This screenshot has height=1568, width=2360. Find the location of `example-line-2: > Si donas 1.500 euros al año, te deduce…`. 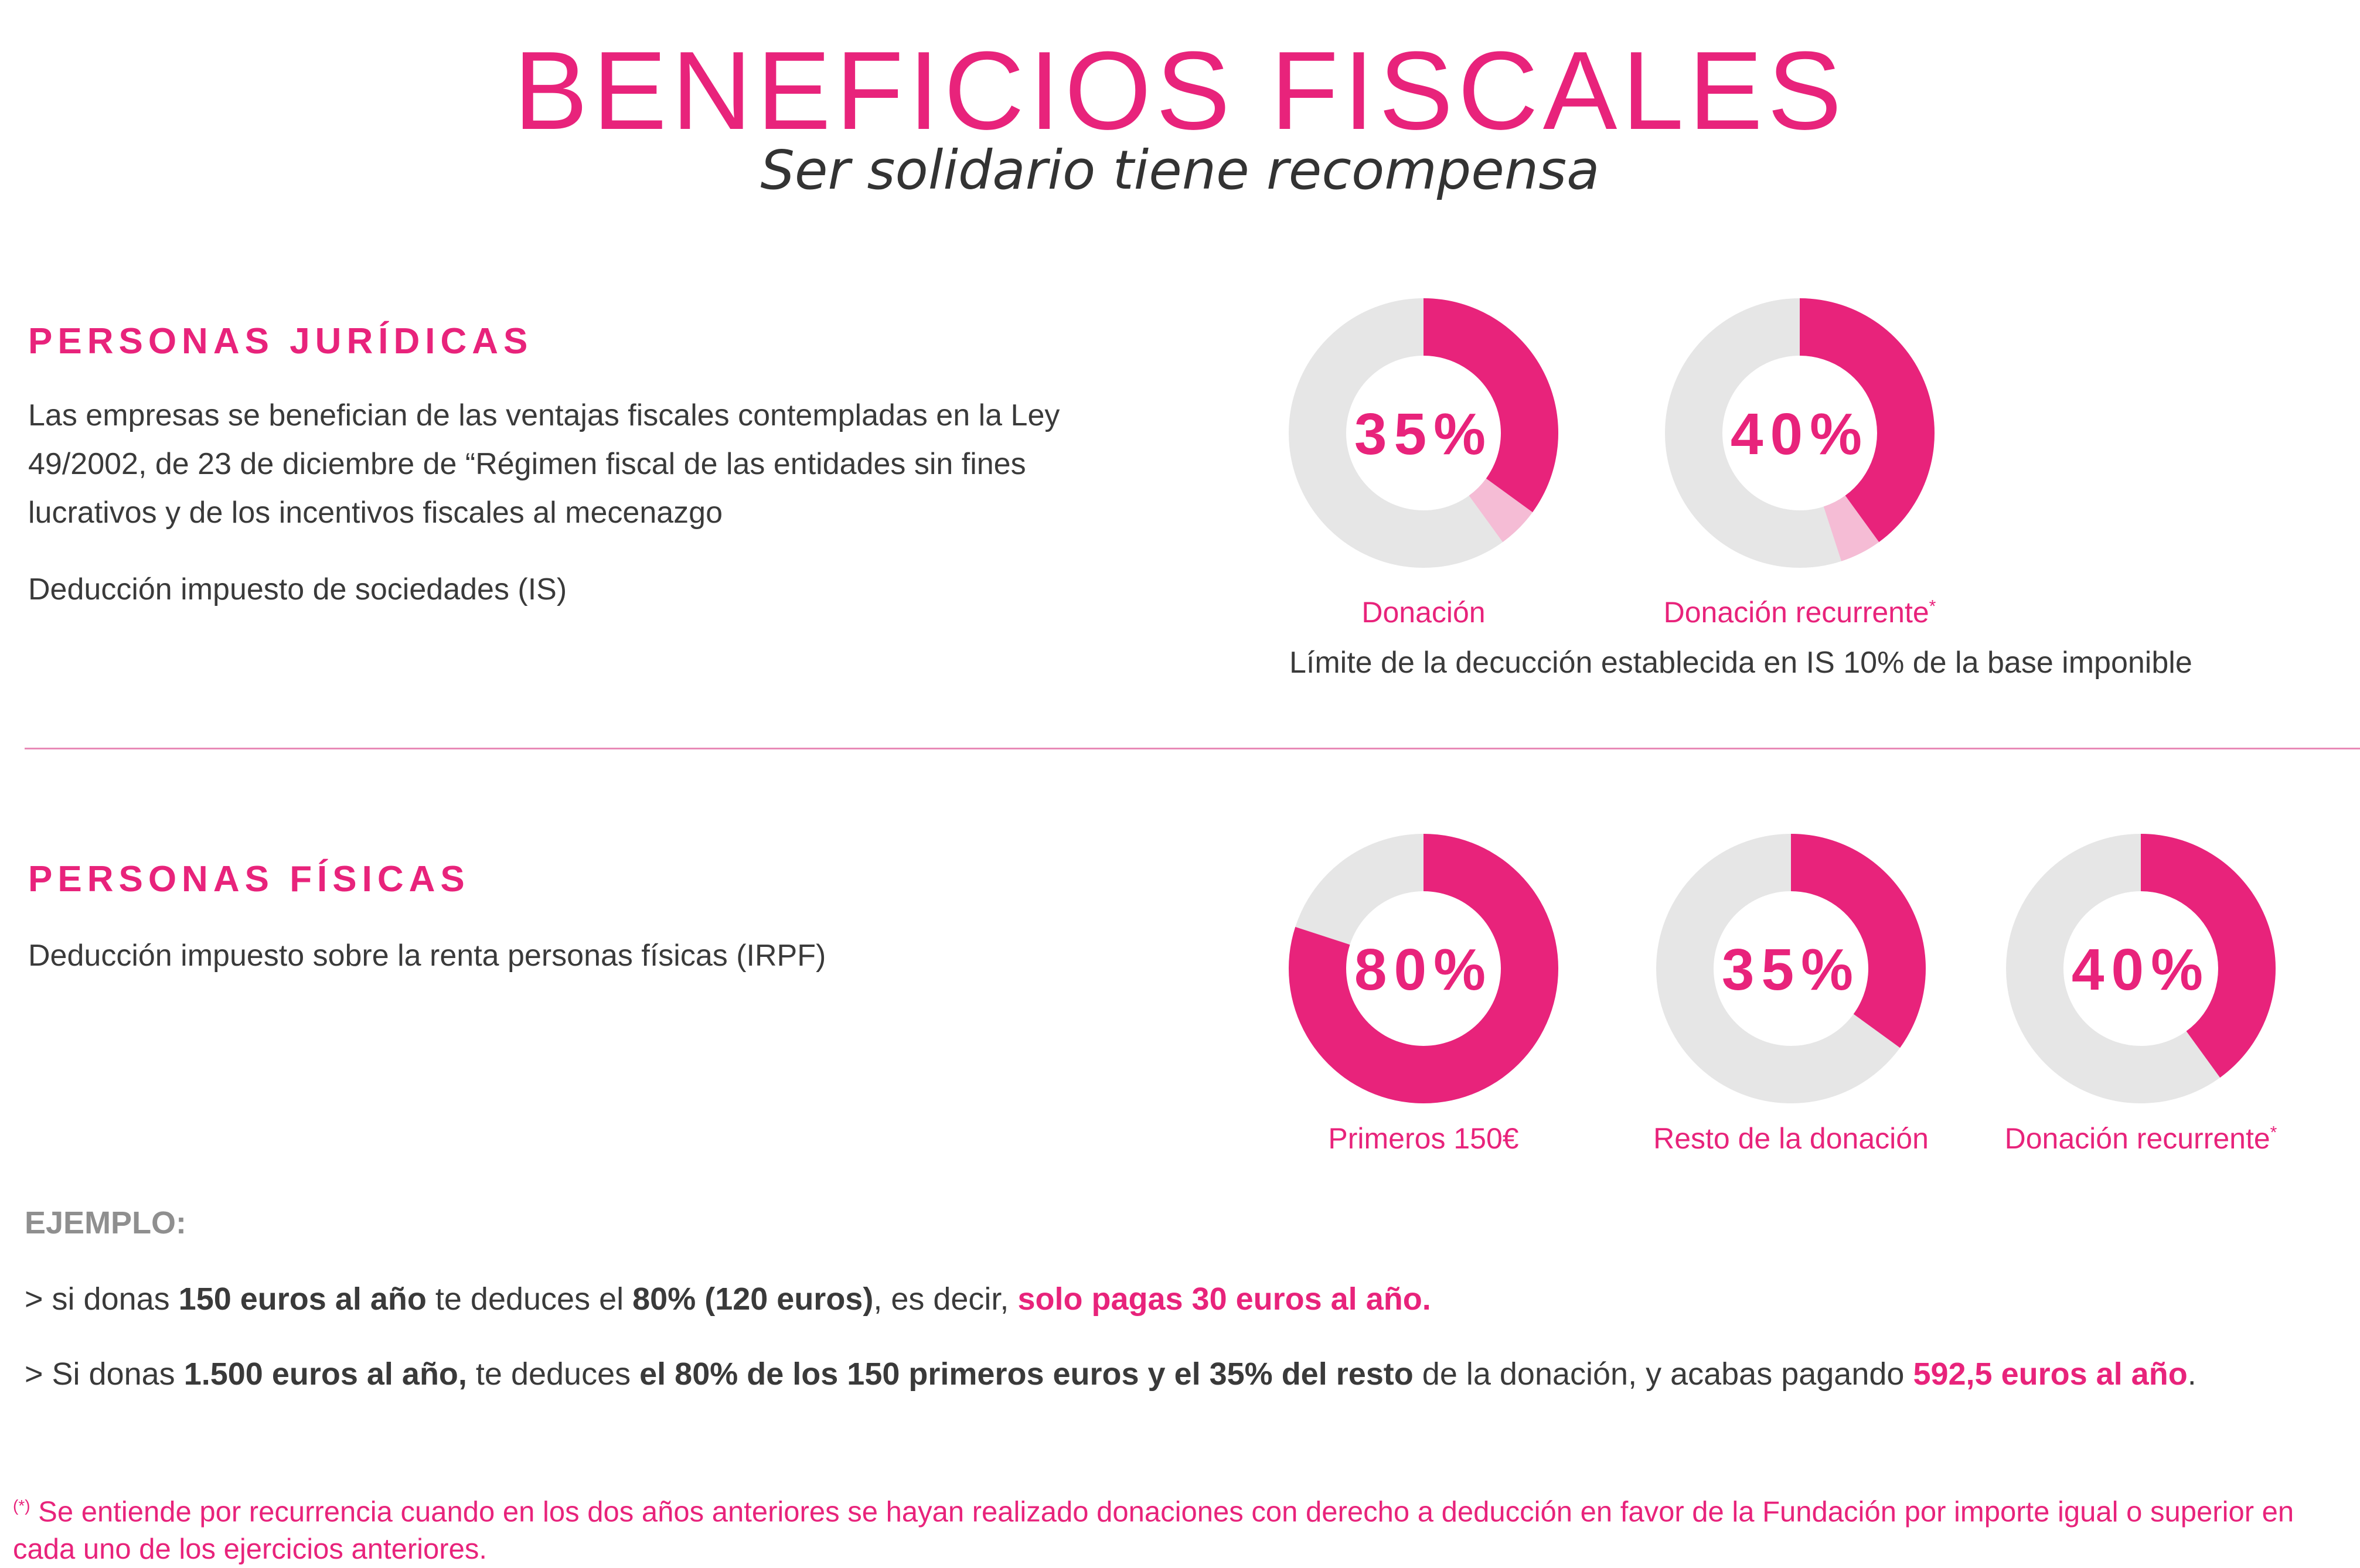

example-line-2: > Si donas 1.500 euros al año, te deduce… is located at coordinates (1110, 1374).